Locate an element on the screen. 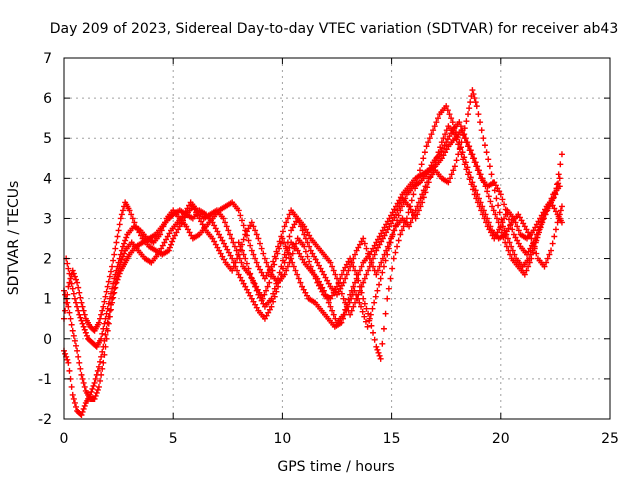 Image resolution: width=640 pixels, height=480 pixels. x-tick-label: 0 is located at coordinates (64, 439).